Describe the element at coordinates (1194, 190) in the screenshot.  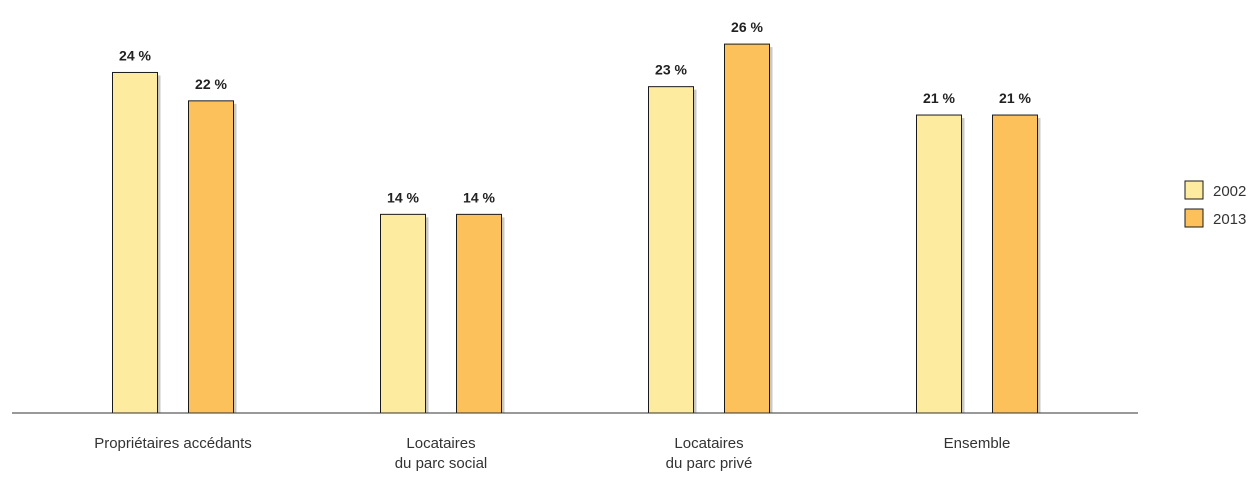
I see `legend-swatch-2002` at that location.